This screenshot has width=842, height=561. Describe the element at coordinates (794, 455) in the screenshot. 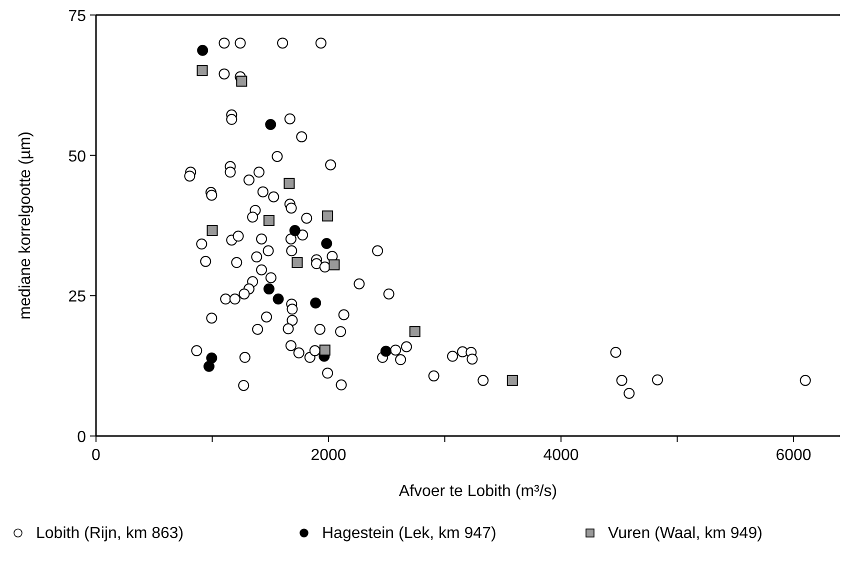

I see `x-tick-label: 6000` at that location.